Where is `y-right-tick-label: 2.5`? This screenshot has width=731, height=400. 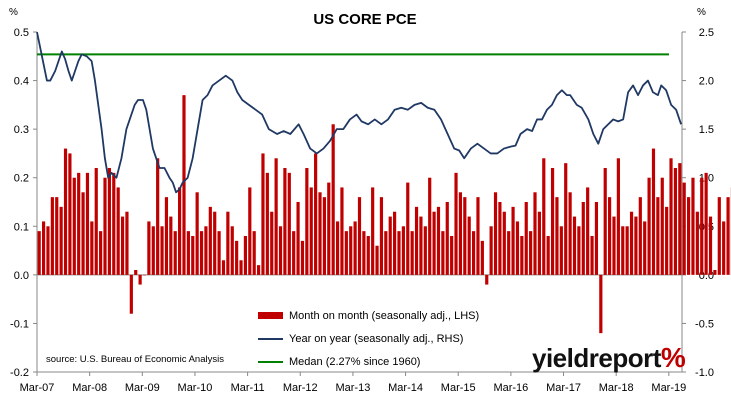
y-right-tick-label: 2.5 is located at coordinates (706, 33).